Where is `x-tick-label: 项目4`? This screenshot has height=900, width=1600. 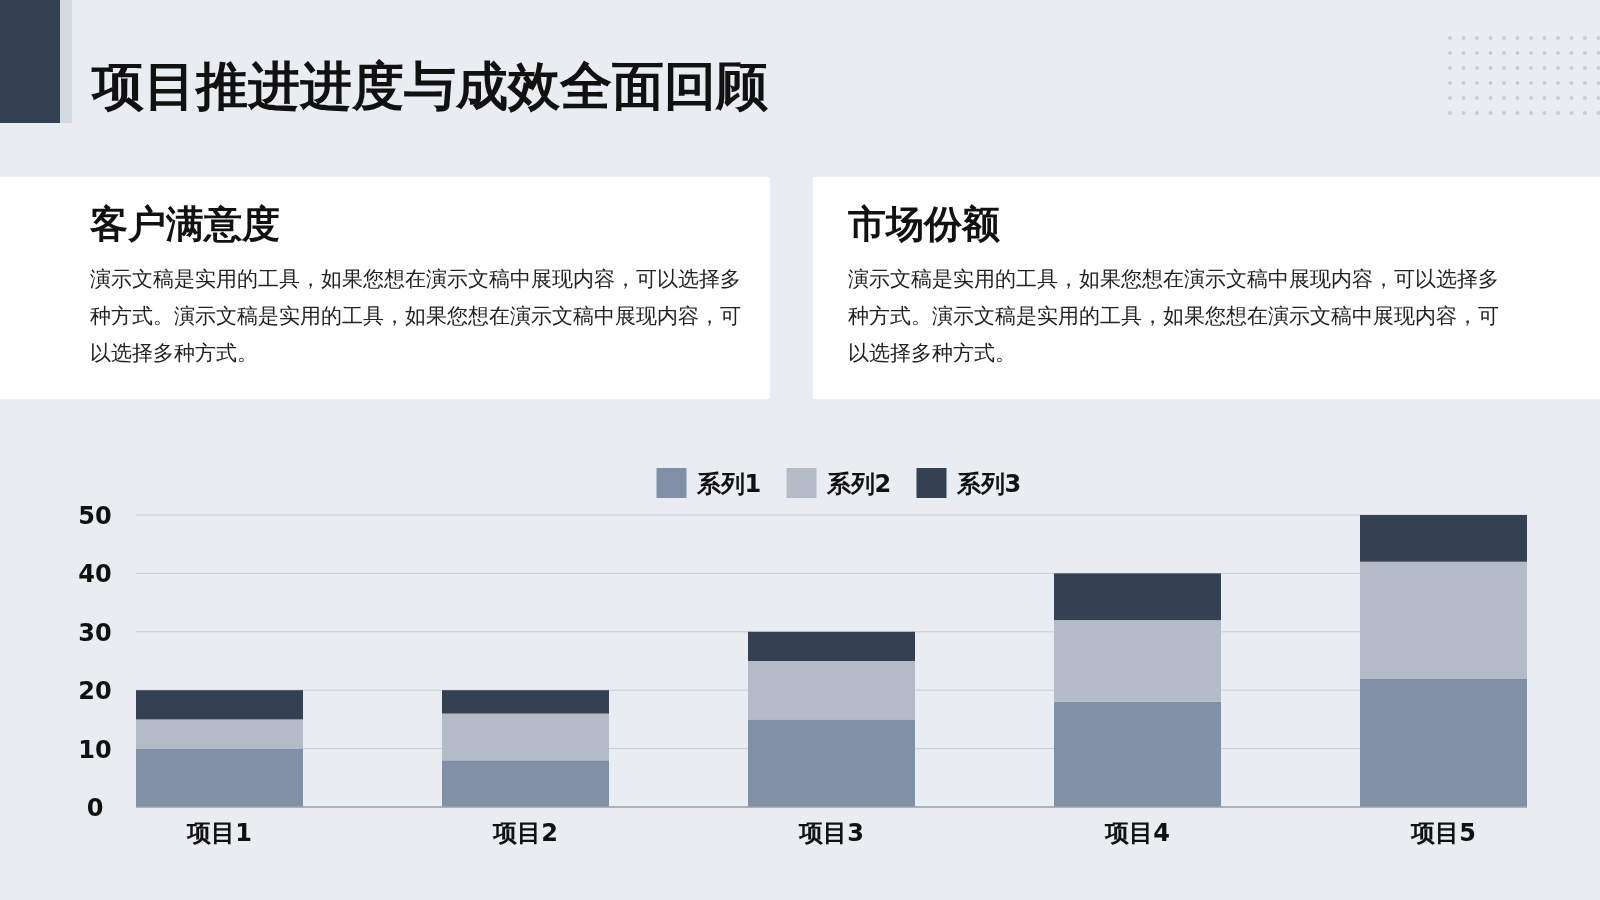
x-tick-label: 项目4 is located at coordinates (1137, 833).